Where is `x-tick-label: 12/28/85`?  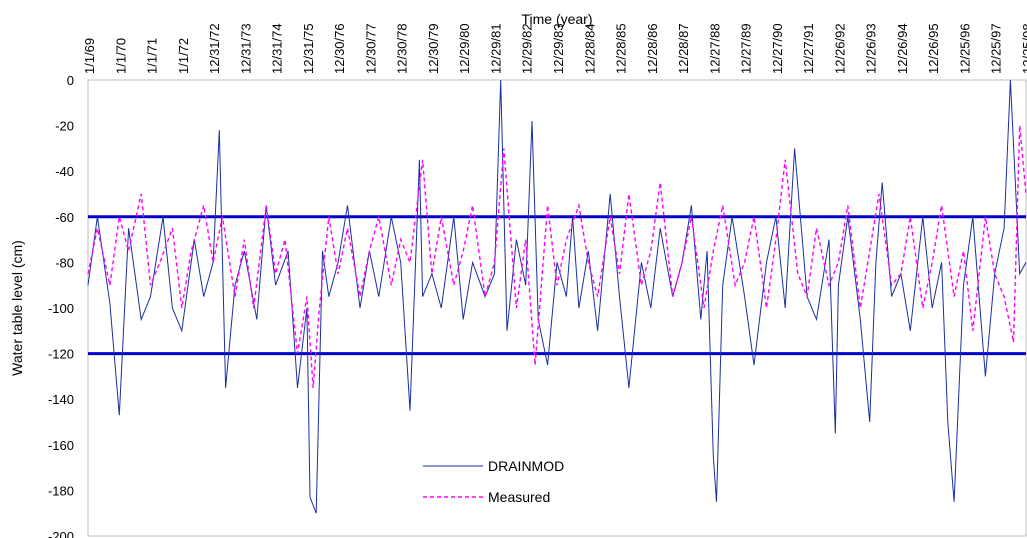
x-tick-label: 12/28/85 is located at coordinates (621, 48).